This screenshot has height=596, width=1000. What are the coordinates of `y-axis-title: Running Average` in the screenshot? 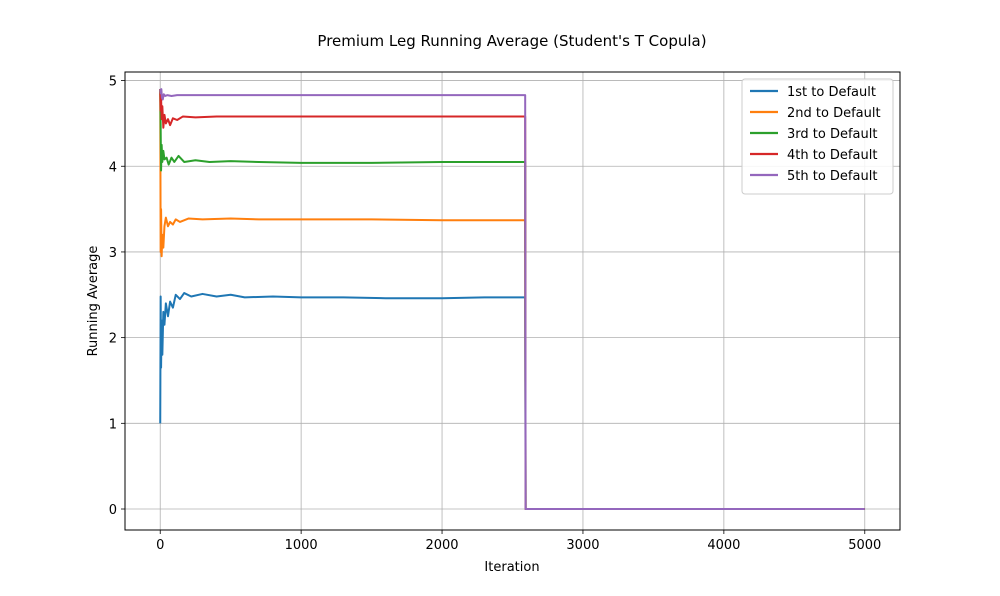 It's located at (93, 301).